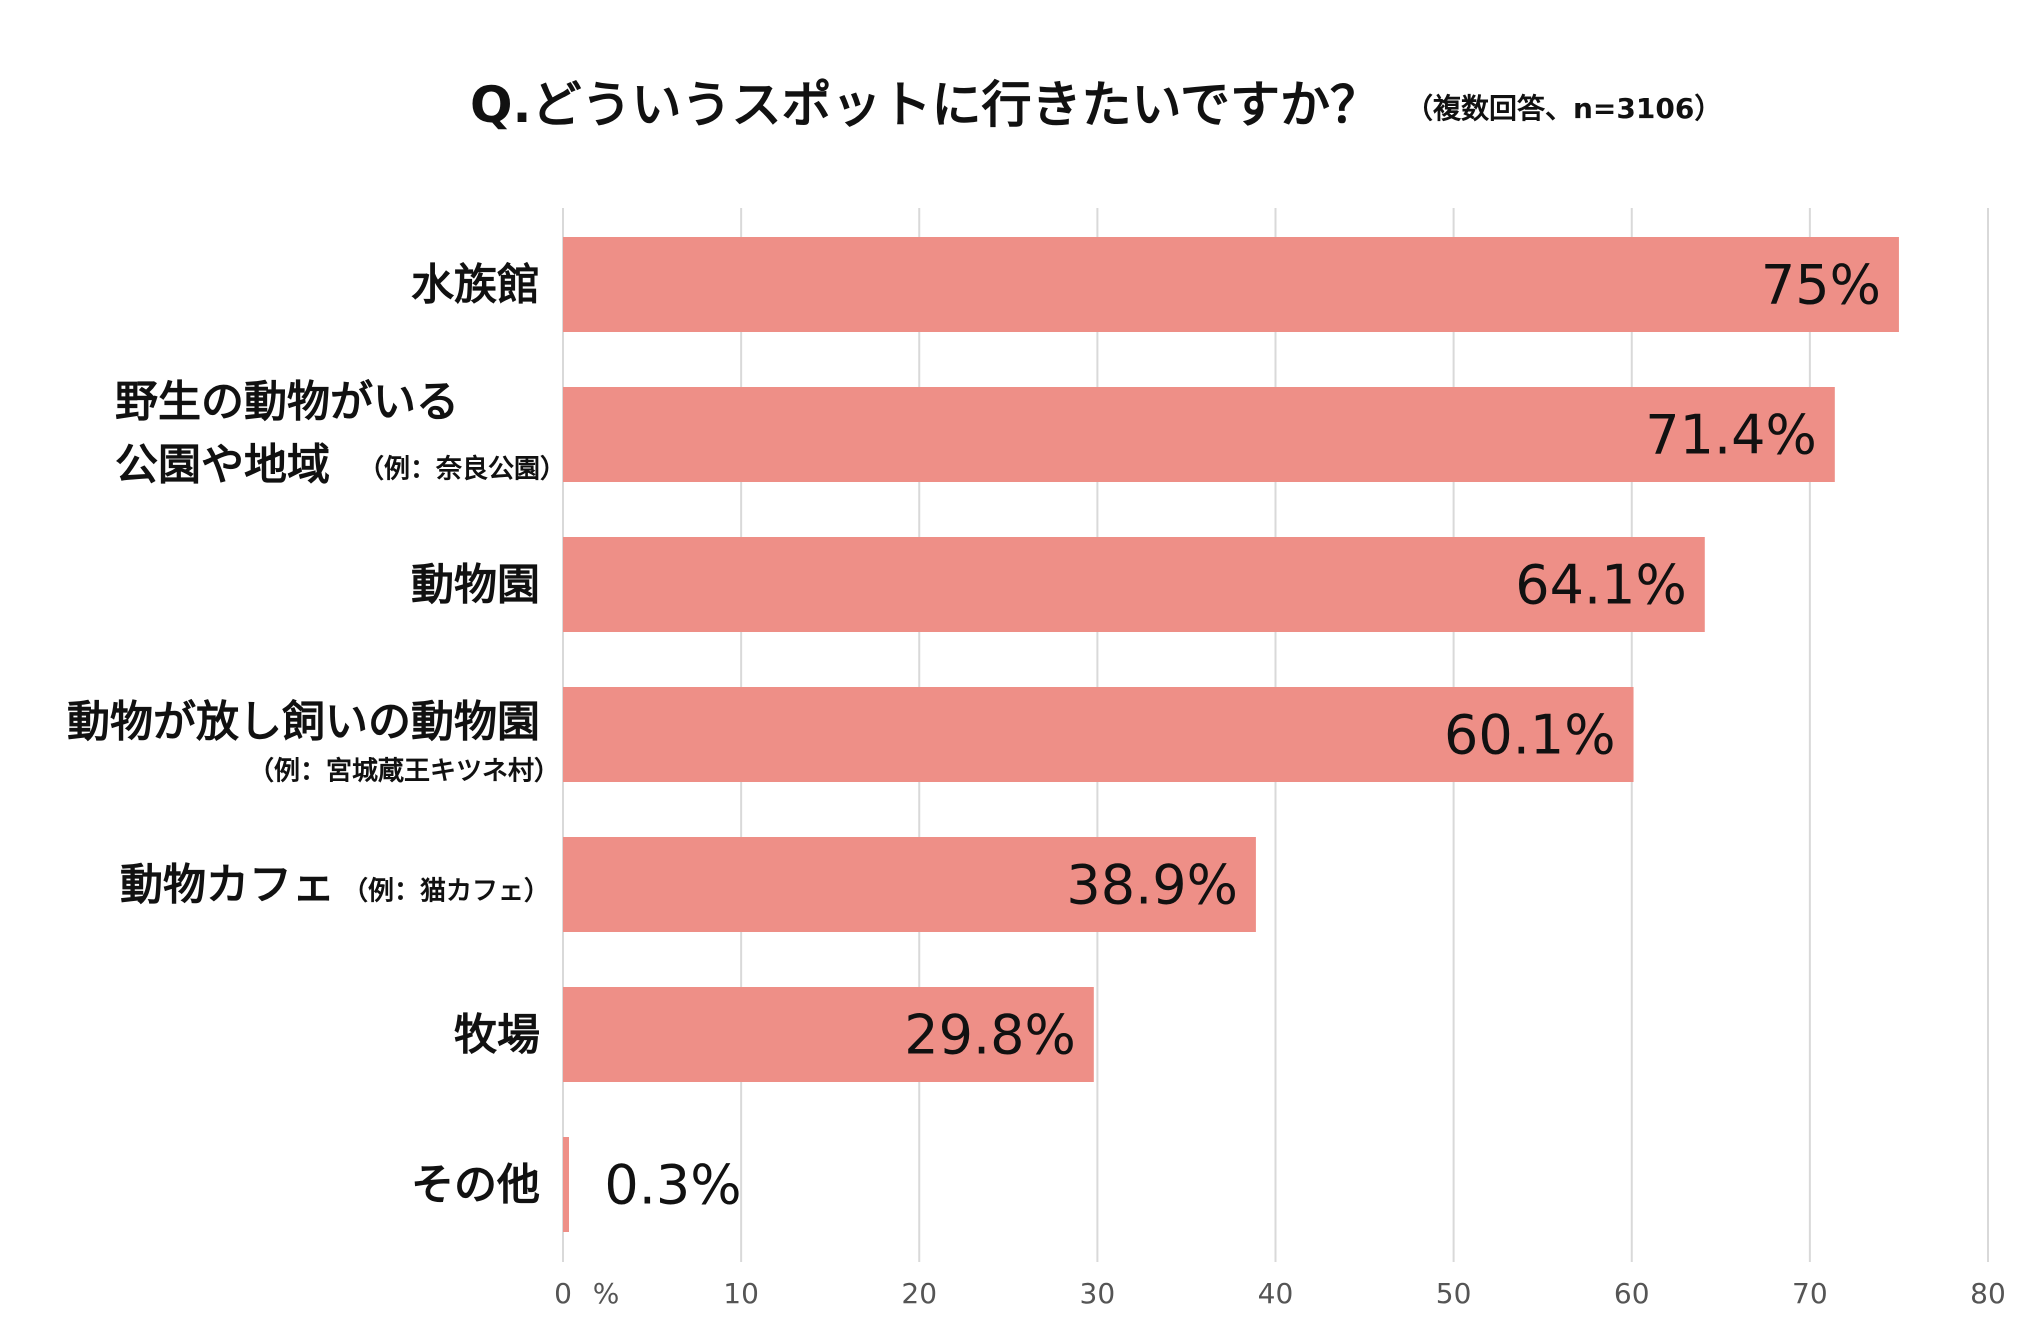 This screenshot has height=1323, width=2027. I want to click on chart-subtitle: （複数回答、n=3106）, so click(1563, 108).